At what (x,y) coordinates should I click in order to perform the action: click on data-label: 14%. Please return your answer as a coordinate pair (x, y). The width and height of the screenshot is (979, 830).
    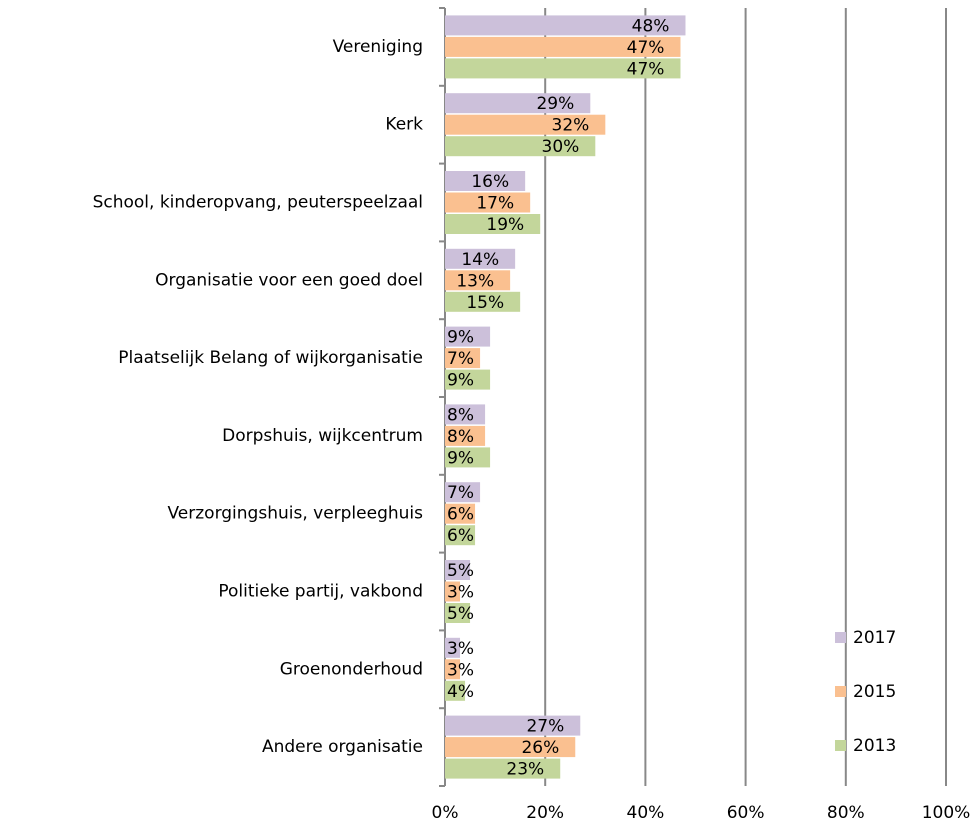
    Looking at the image, I should click on (480, 260).